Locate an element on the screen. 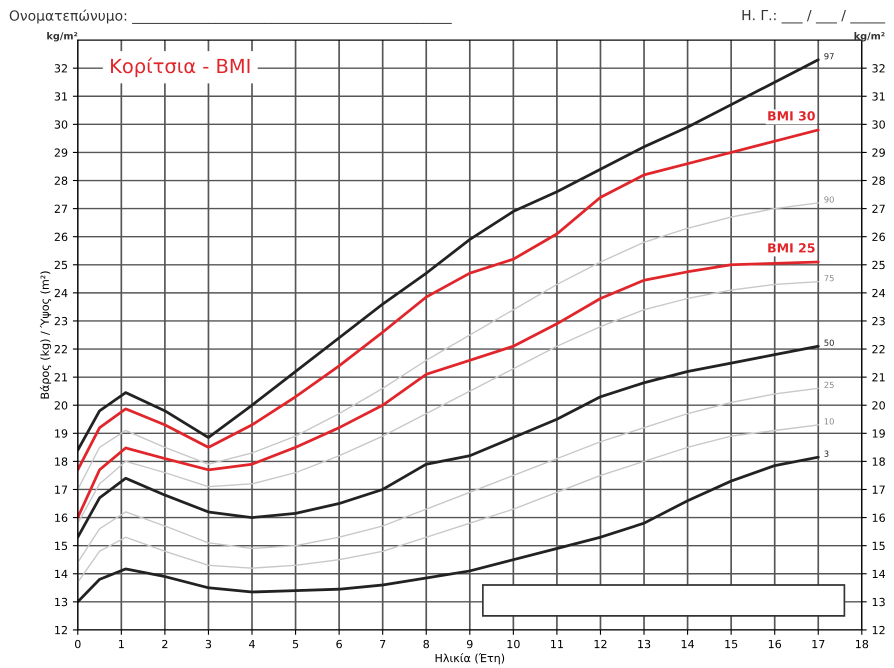 The image size is (894, 668). y-tick-label: 21 is located at coordinates (61, 377).